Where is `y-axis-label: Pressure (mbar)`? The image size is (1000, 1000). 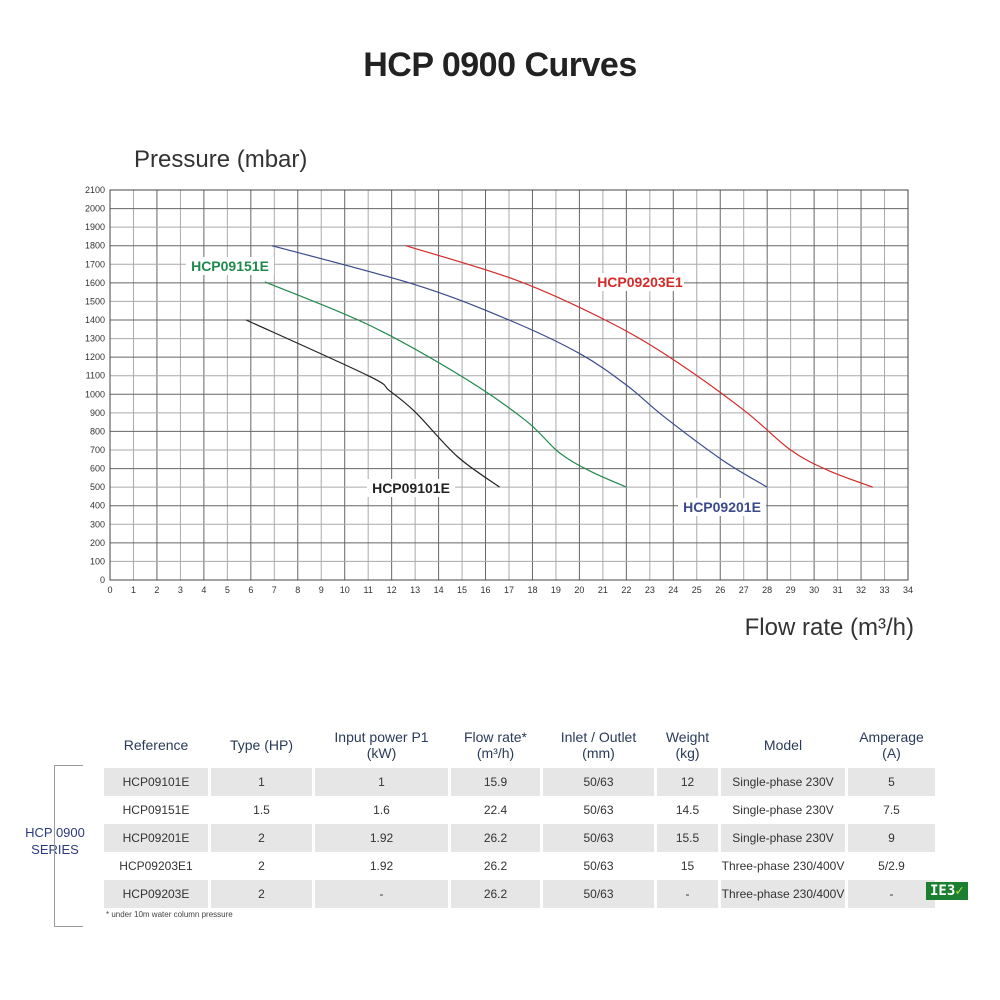
y-axis-label: Pressure (mbar) is located at coordinates (221, 159).